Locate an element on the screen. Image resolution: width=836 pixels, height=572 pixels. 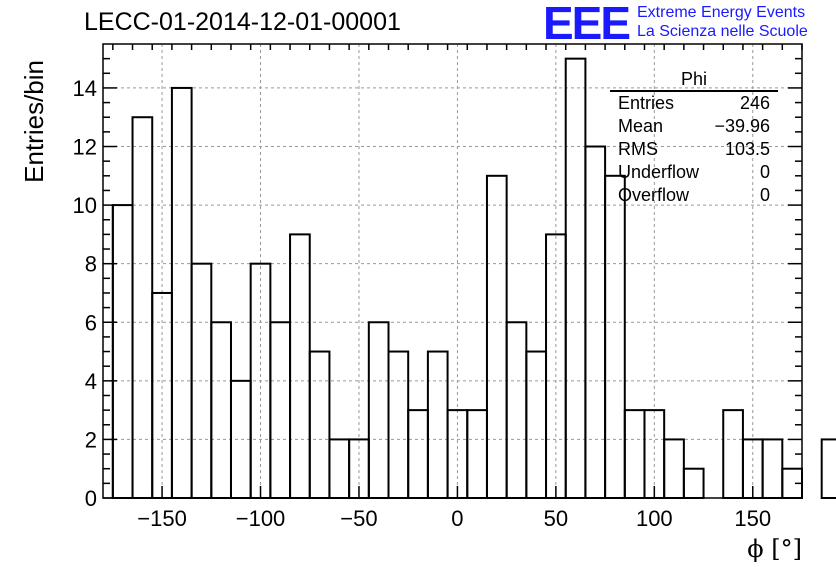
stats-row-mean: Mean −39.96 is located at coordinates (694, 126).